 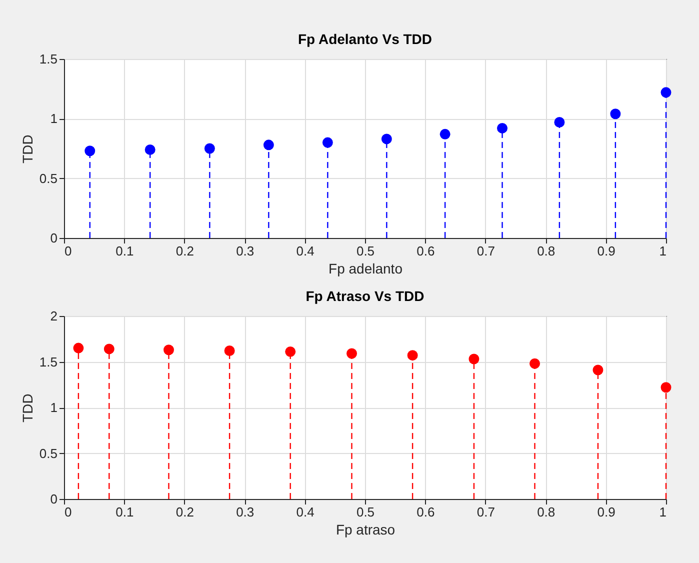 I want to click on chart-title: Fp Adelanto Vs TDD, so click(x=365, y=39).